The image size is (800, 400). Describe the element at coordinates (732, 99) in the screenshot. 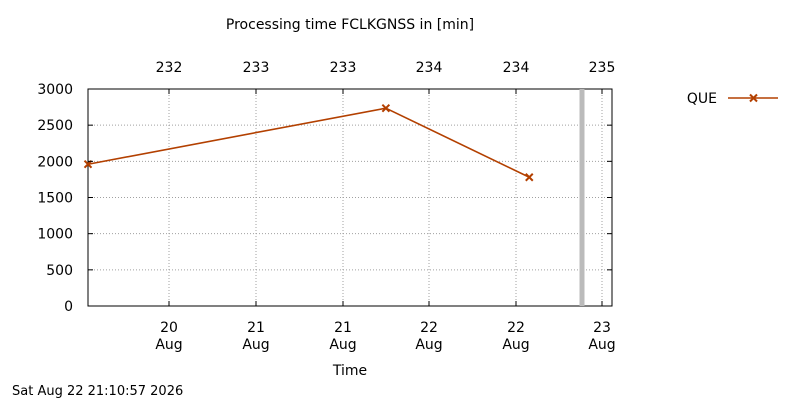

I see `legend: QUE` at that location.